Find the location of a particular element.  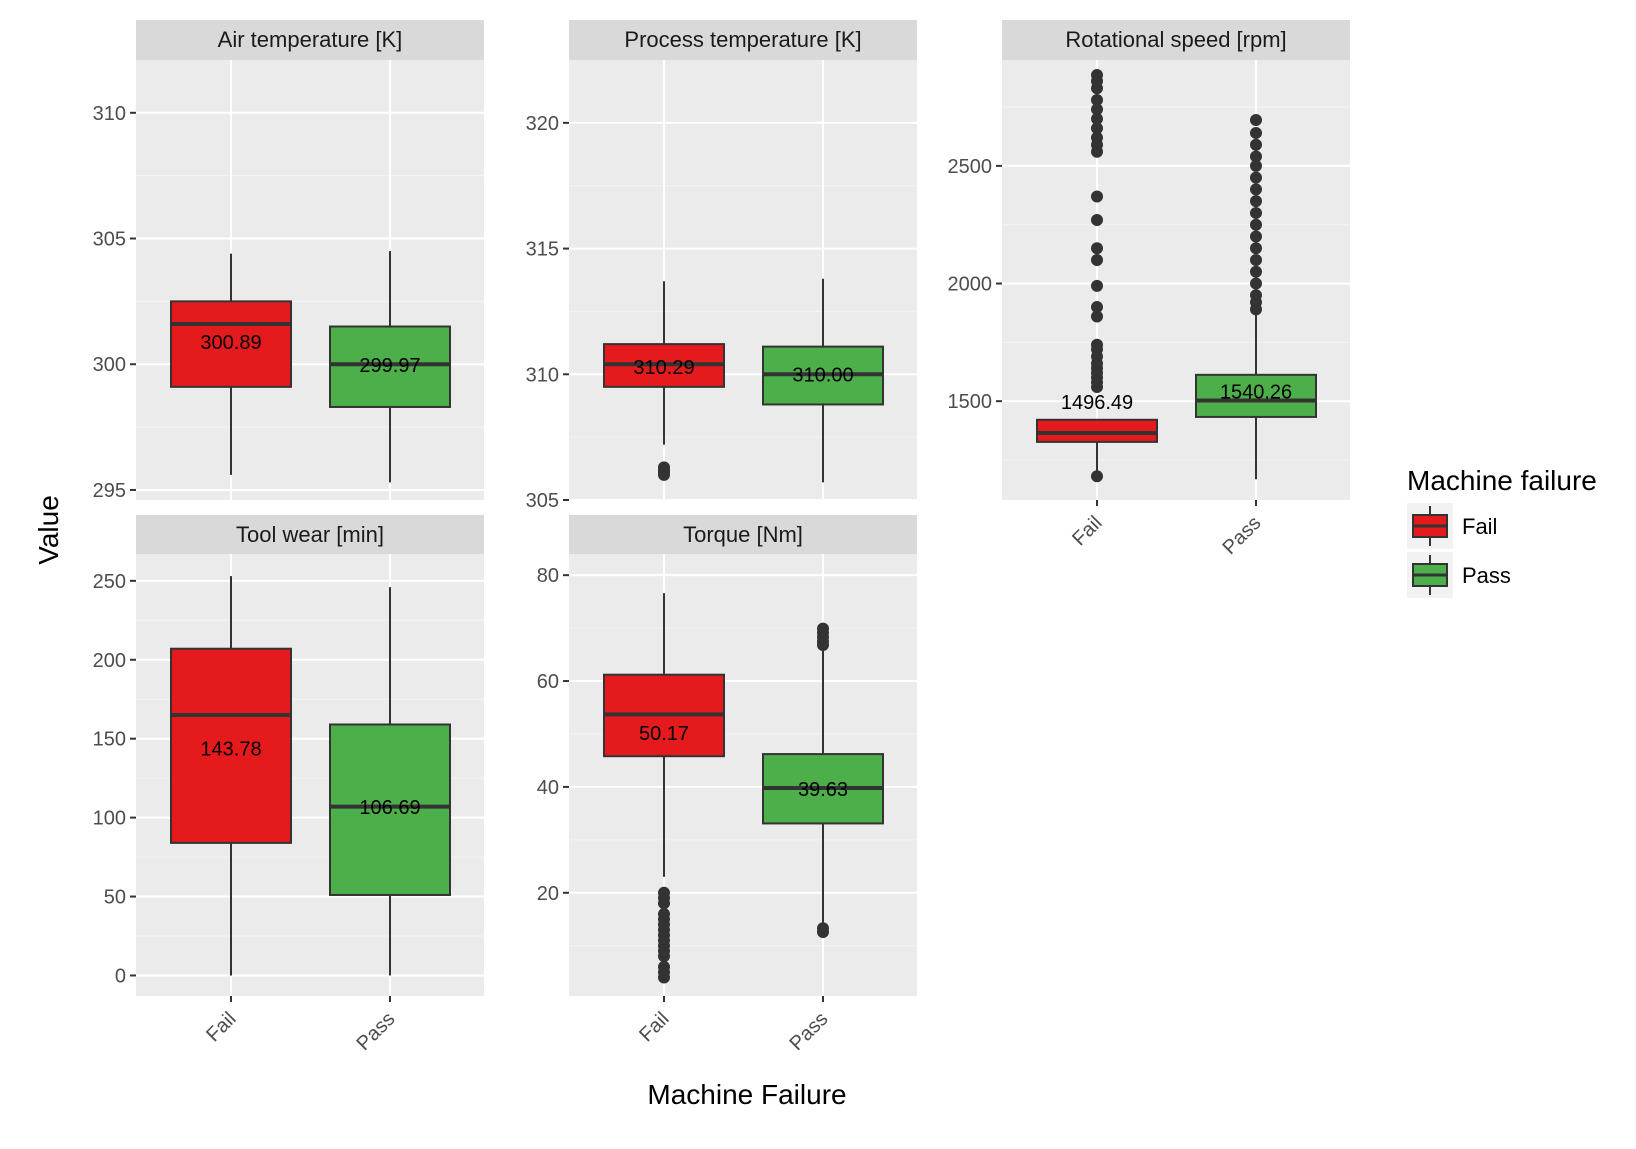

y-tick-label: 40 is located at coordinates (548, 788).